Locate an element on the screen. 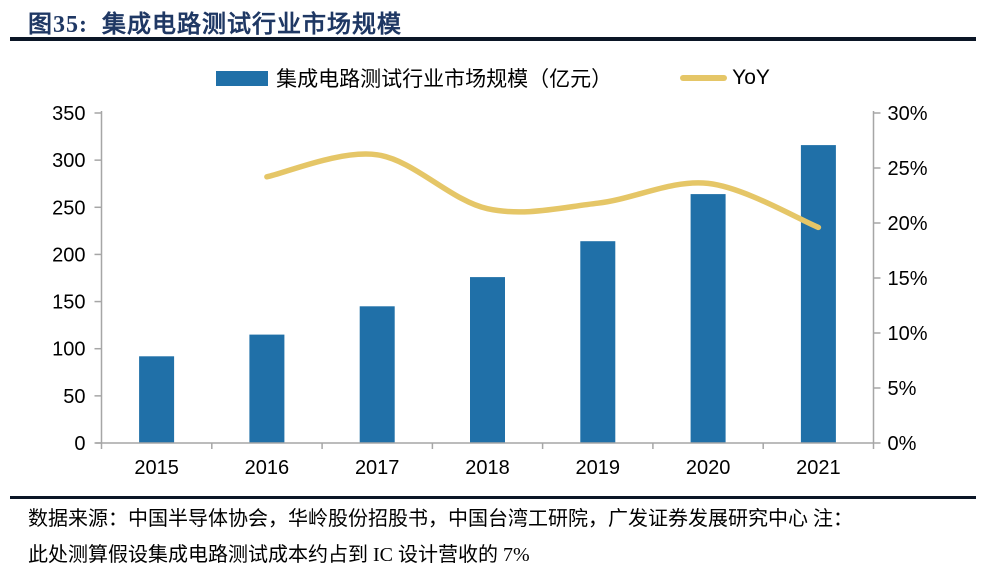 This screenshot has width=986, height=575. legend-item-line: YoY is located at coordinates (725, 78).